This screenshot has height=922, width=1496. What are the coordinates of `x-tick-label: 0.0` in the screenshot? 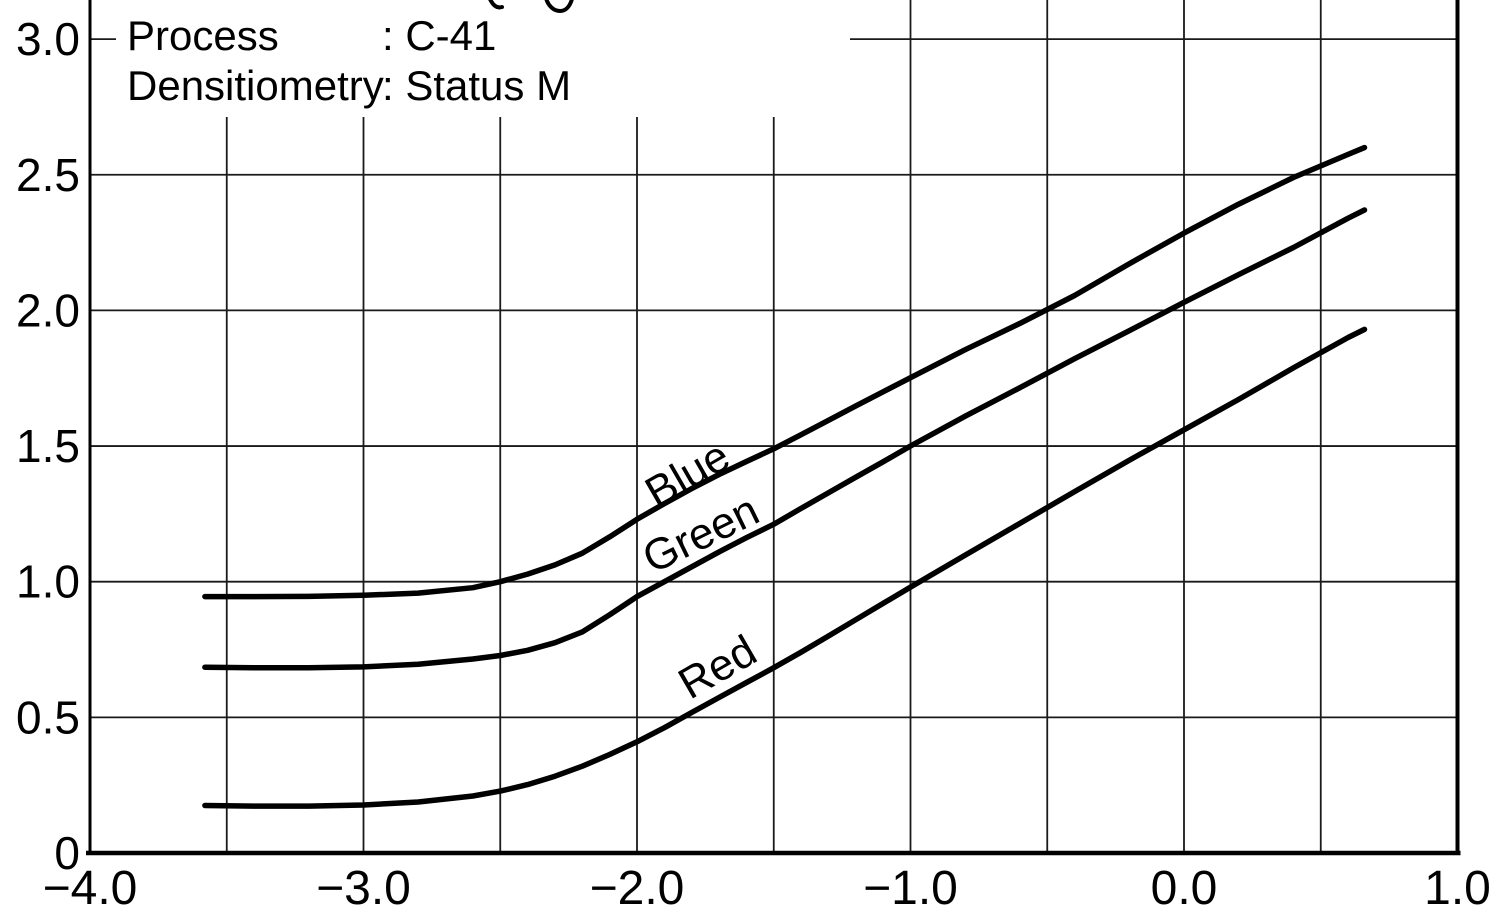 It's located at (1184, 888).